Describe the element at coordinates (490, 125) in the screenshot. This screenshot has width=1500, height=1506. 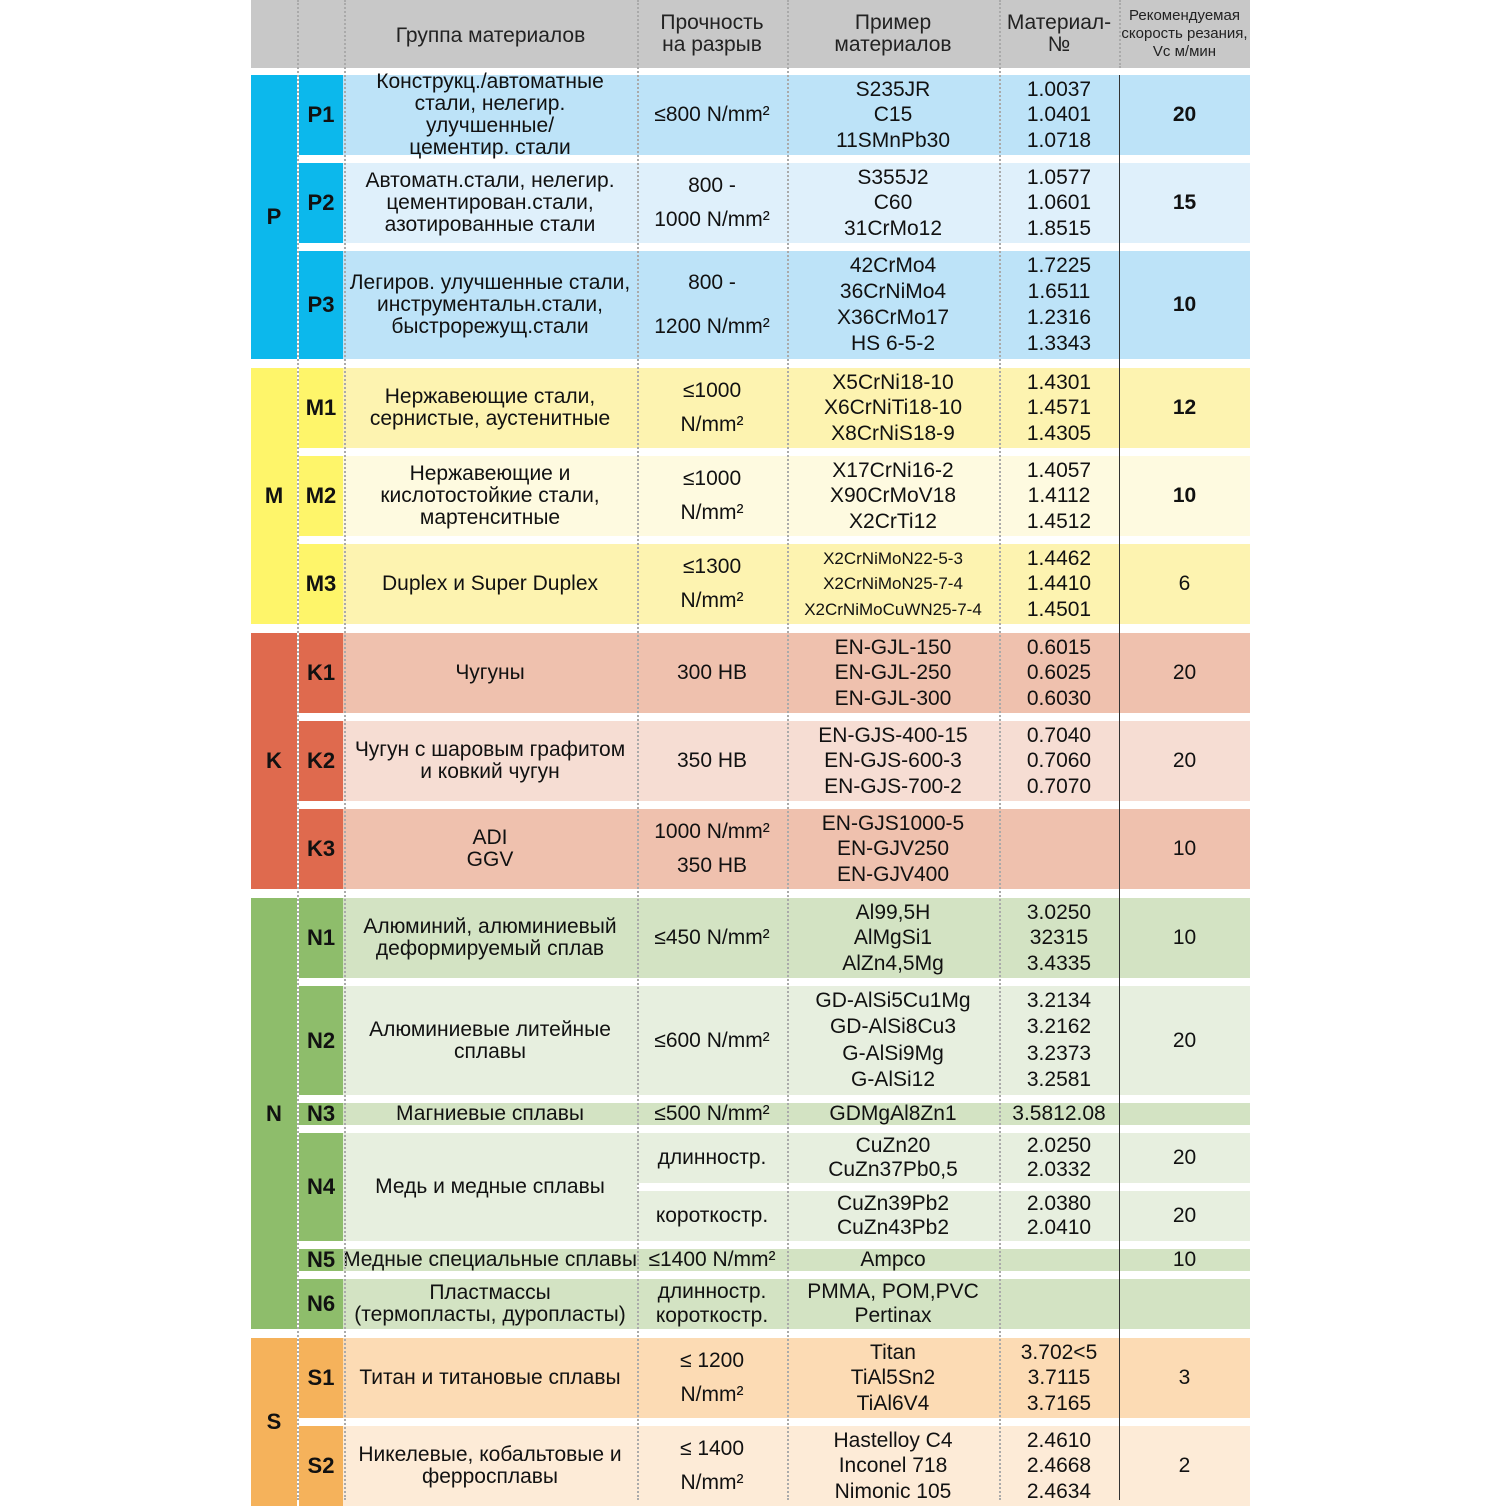
I see `description-line: улучшенные/` at that location.